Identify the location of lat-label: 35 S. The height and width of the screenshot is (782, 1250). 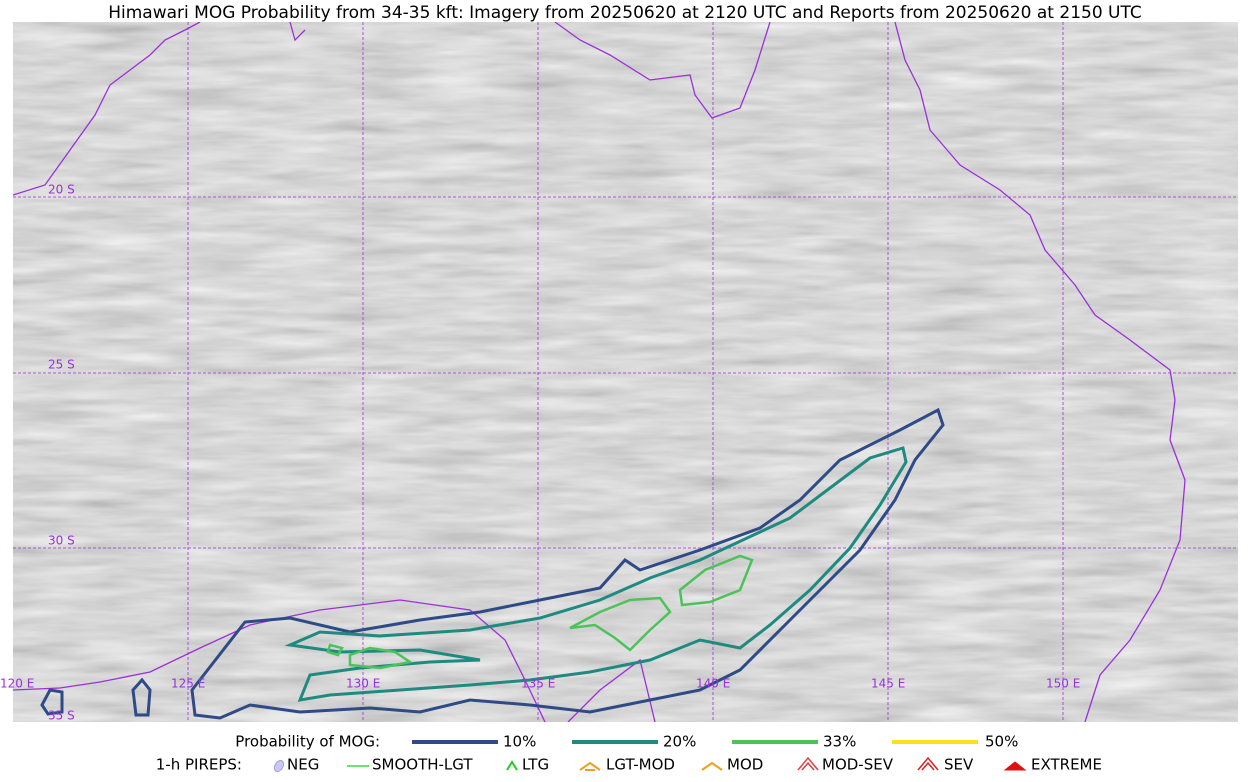
(61, 716).